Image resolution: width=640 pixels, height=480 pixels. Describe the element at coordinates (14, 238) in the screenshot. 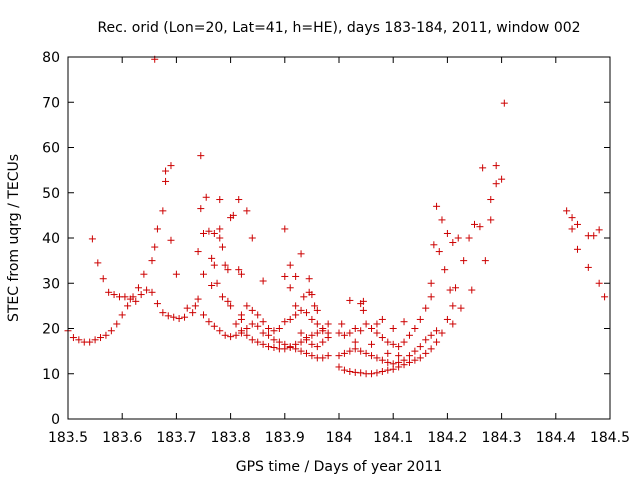

I see `y-axis-label: STEC from uqrg / TECUs` at that location.